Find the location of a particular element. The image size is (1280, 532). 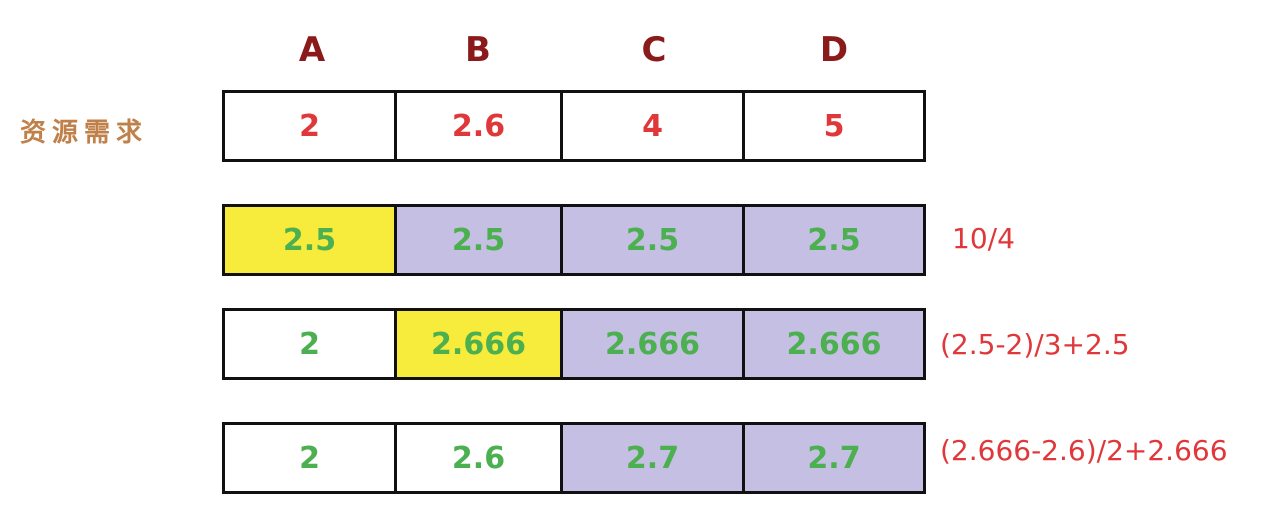

demand-cell-c: 4 is located at coordinates (654, 126).